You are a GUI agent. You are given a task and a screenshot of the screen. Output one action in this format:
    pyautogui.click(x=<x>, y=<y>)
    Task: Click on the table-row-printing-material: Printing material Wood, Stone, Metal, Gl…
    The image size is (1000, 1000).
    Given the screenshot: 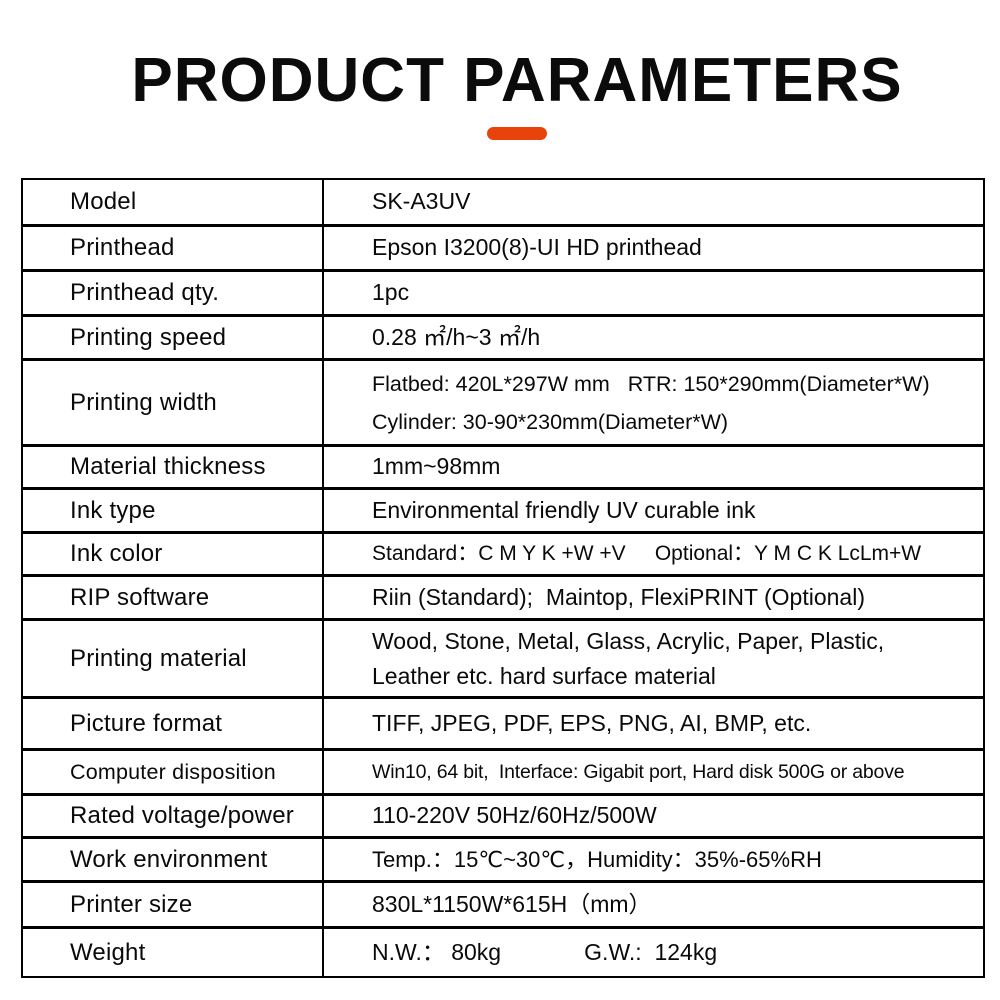 What is the action you would take?
    pyautogui.click(x=503, y=660)
    